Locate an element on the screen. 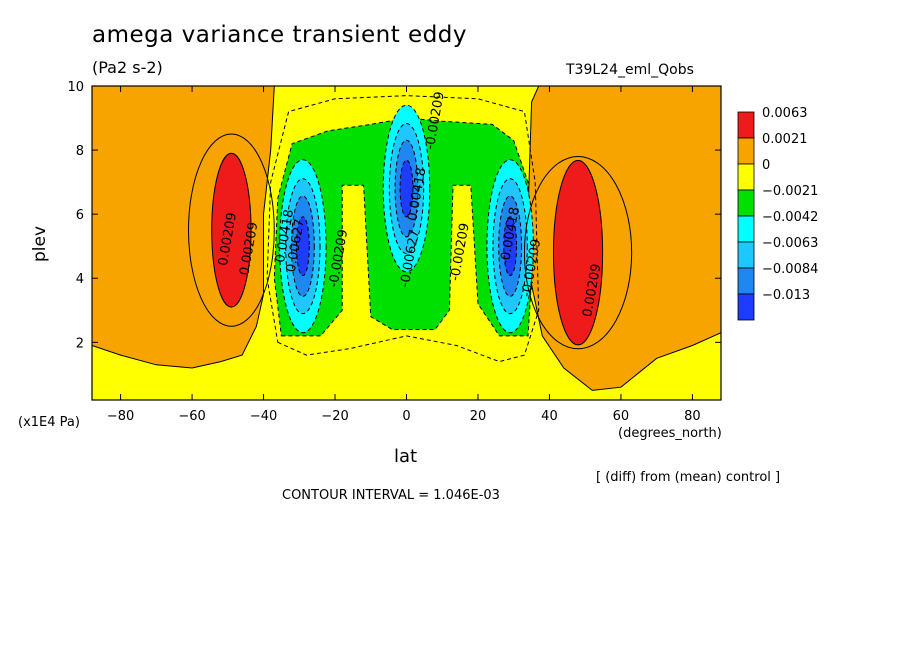  x-tick-label: −60 is located at coordinates (191, 416).